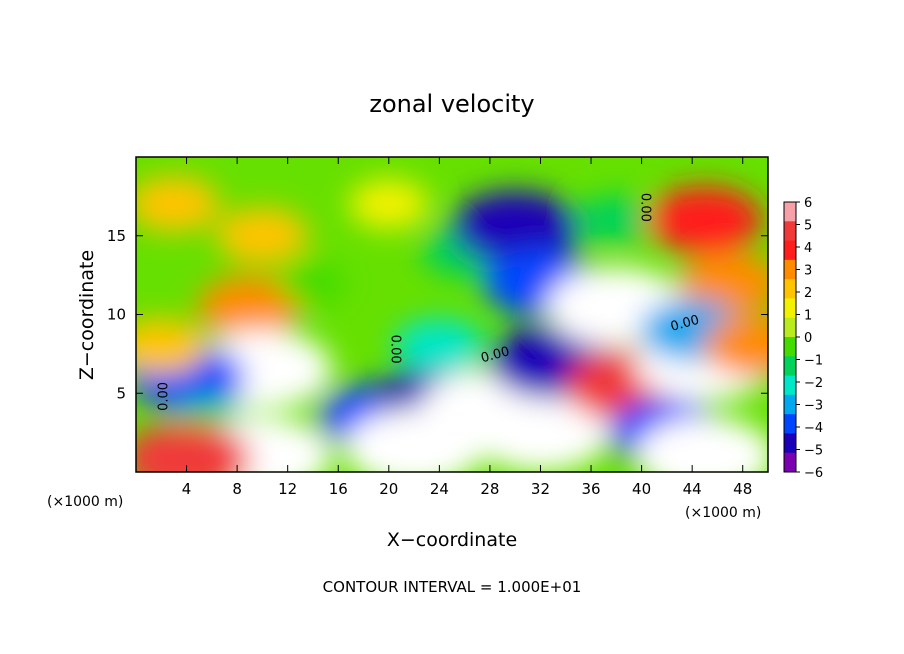 The image size is (904, 654). What do you see at coordinates (439, 489) in the screenshot?
I see `x-tick-label-24: 24` at bounding box center [439, 489].